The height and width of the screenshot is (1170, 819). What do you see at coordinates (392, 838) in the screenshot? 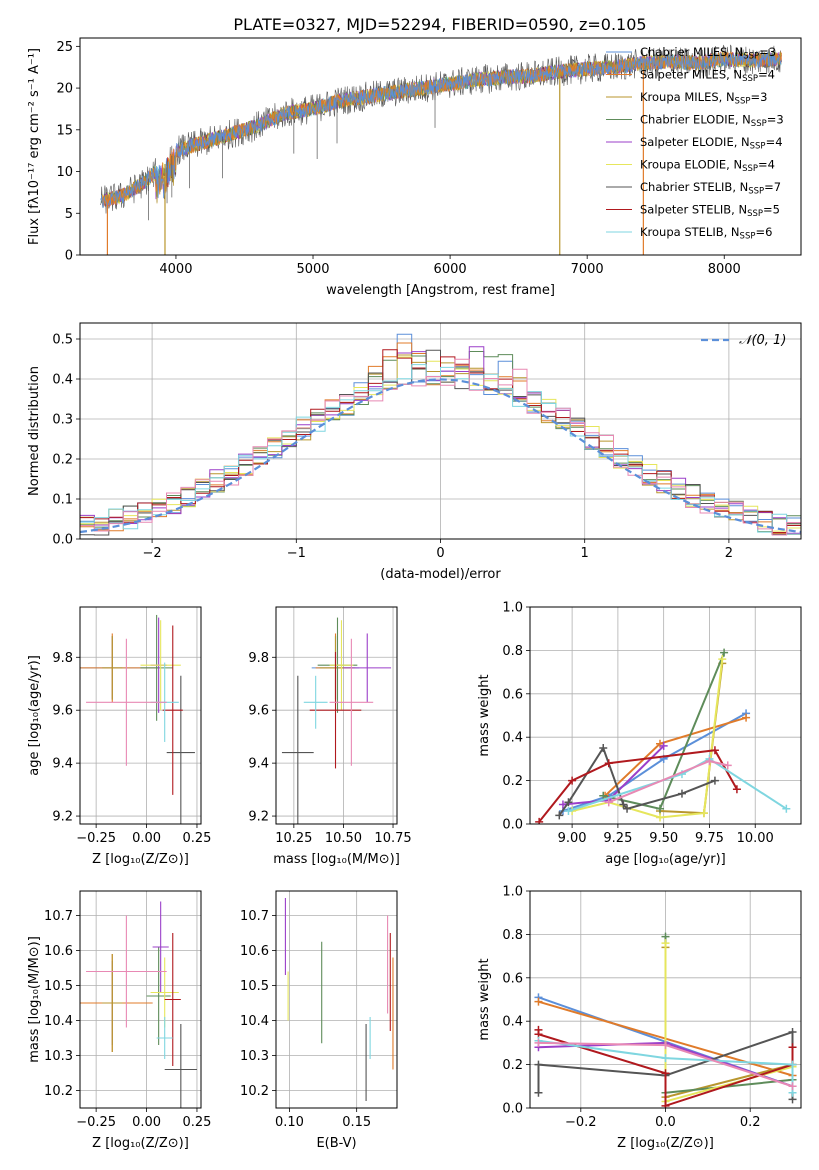
I see `x-tick-label: 10.75` at bounding box center [392, 838].